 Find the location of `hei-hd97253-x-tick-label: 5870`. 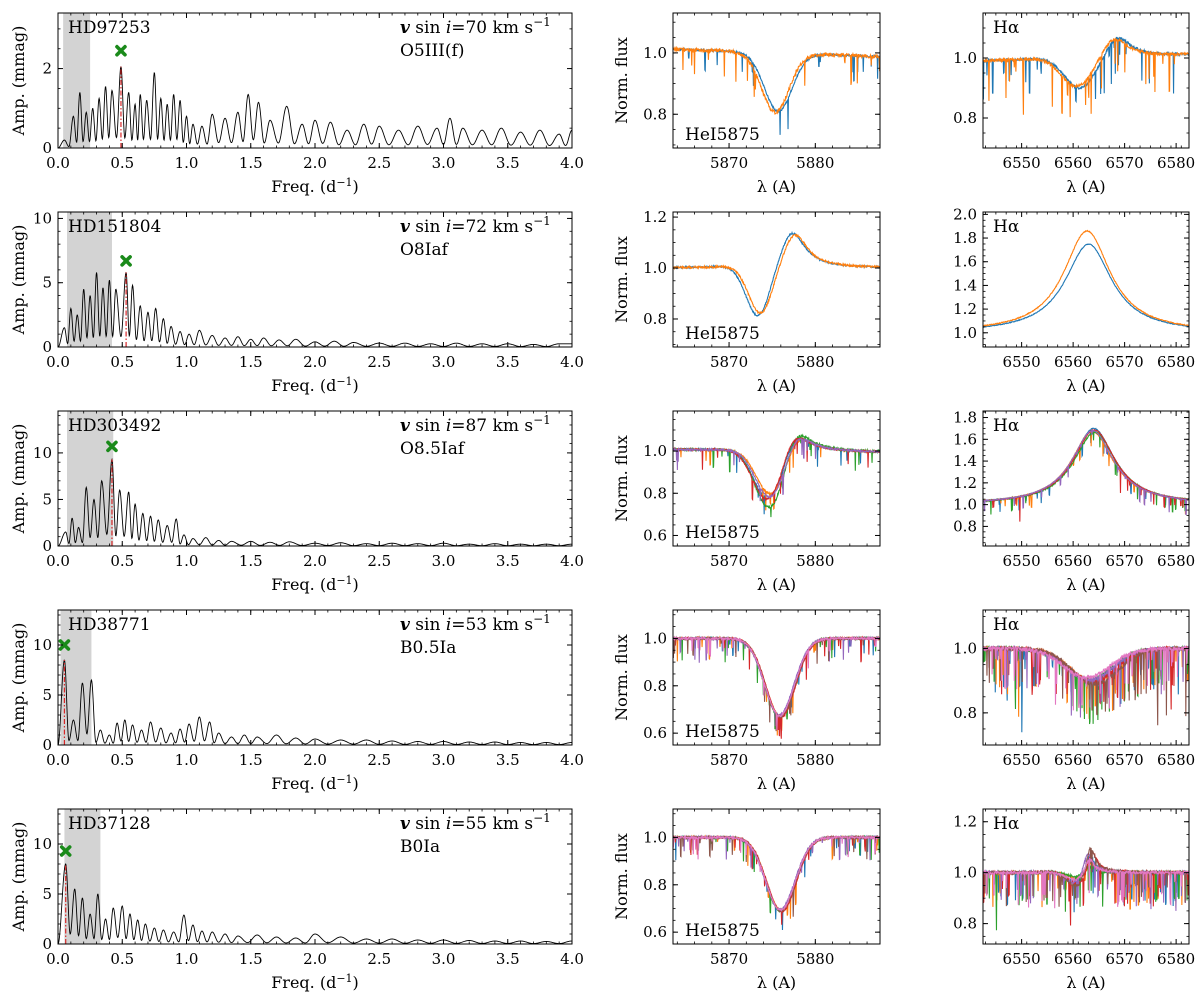

hei-hd97253-x-tick-label: 5870 is located at coordinates (729, 163).